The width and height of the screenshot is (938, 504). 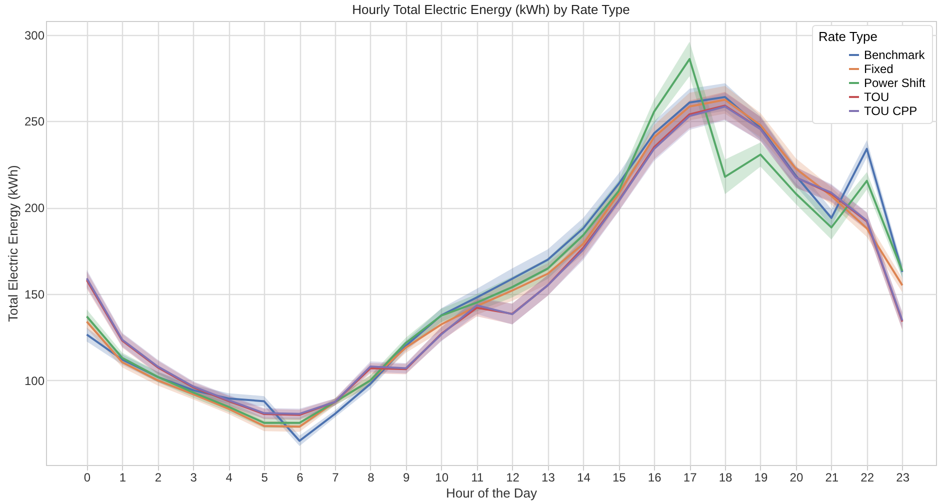 I want to click on x-tick-label: 23, so click(x=903, y=477).